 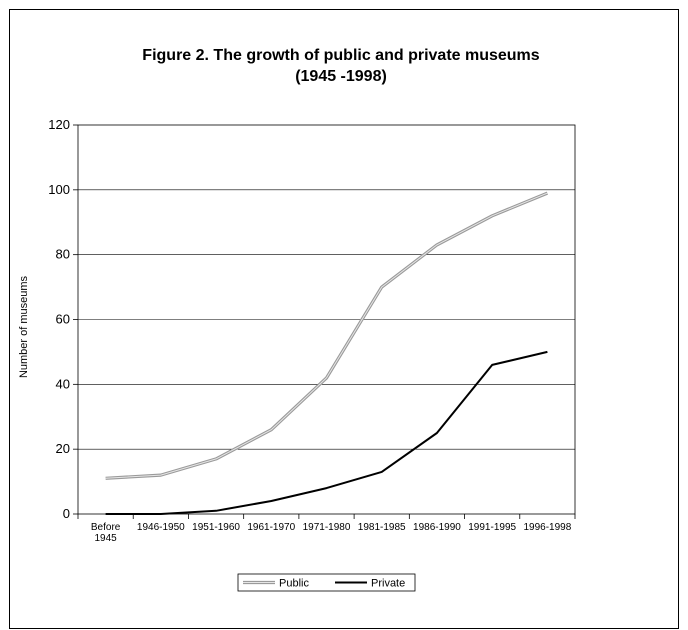 What do you see at coordinates (66, 513) in the screenshot?
I see `y-tick-label: 0` at bounding box center [66, 513].